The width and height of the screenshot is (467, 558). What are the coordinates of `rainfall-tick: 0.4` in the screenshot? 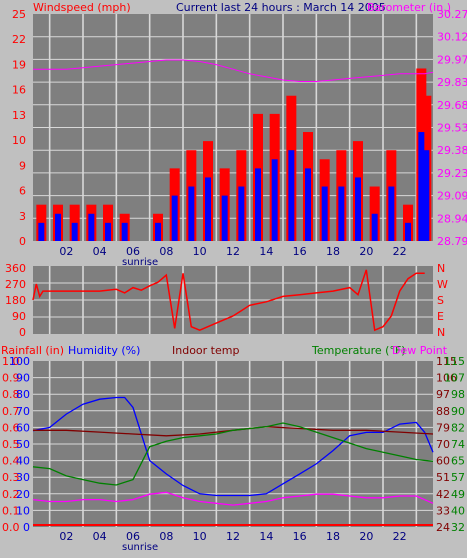 It's located at (11, 461).